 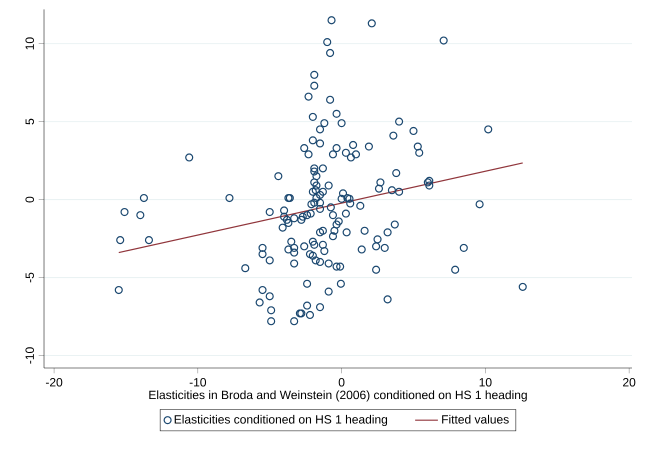 I want to click on x-tick-label: -20, so click(x=54, y=382).